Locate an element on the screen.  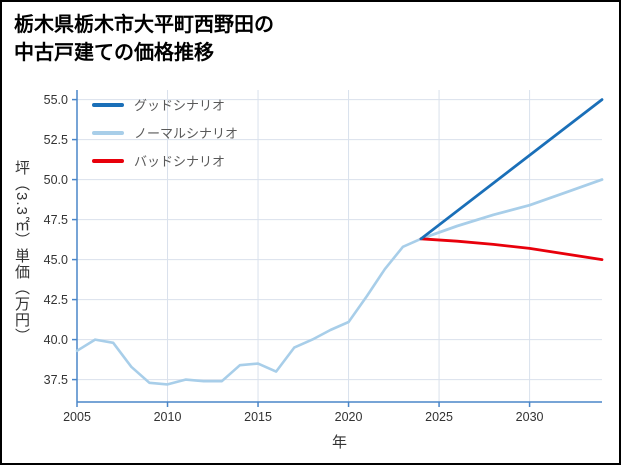
x-tick-label: 2015 is located at coordinates (258, 417).